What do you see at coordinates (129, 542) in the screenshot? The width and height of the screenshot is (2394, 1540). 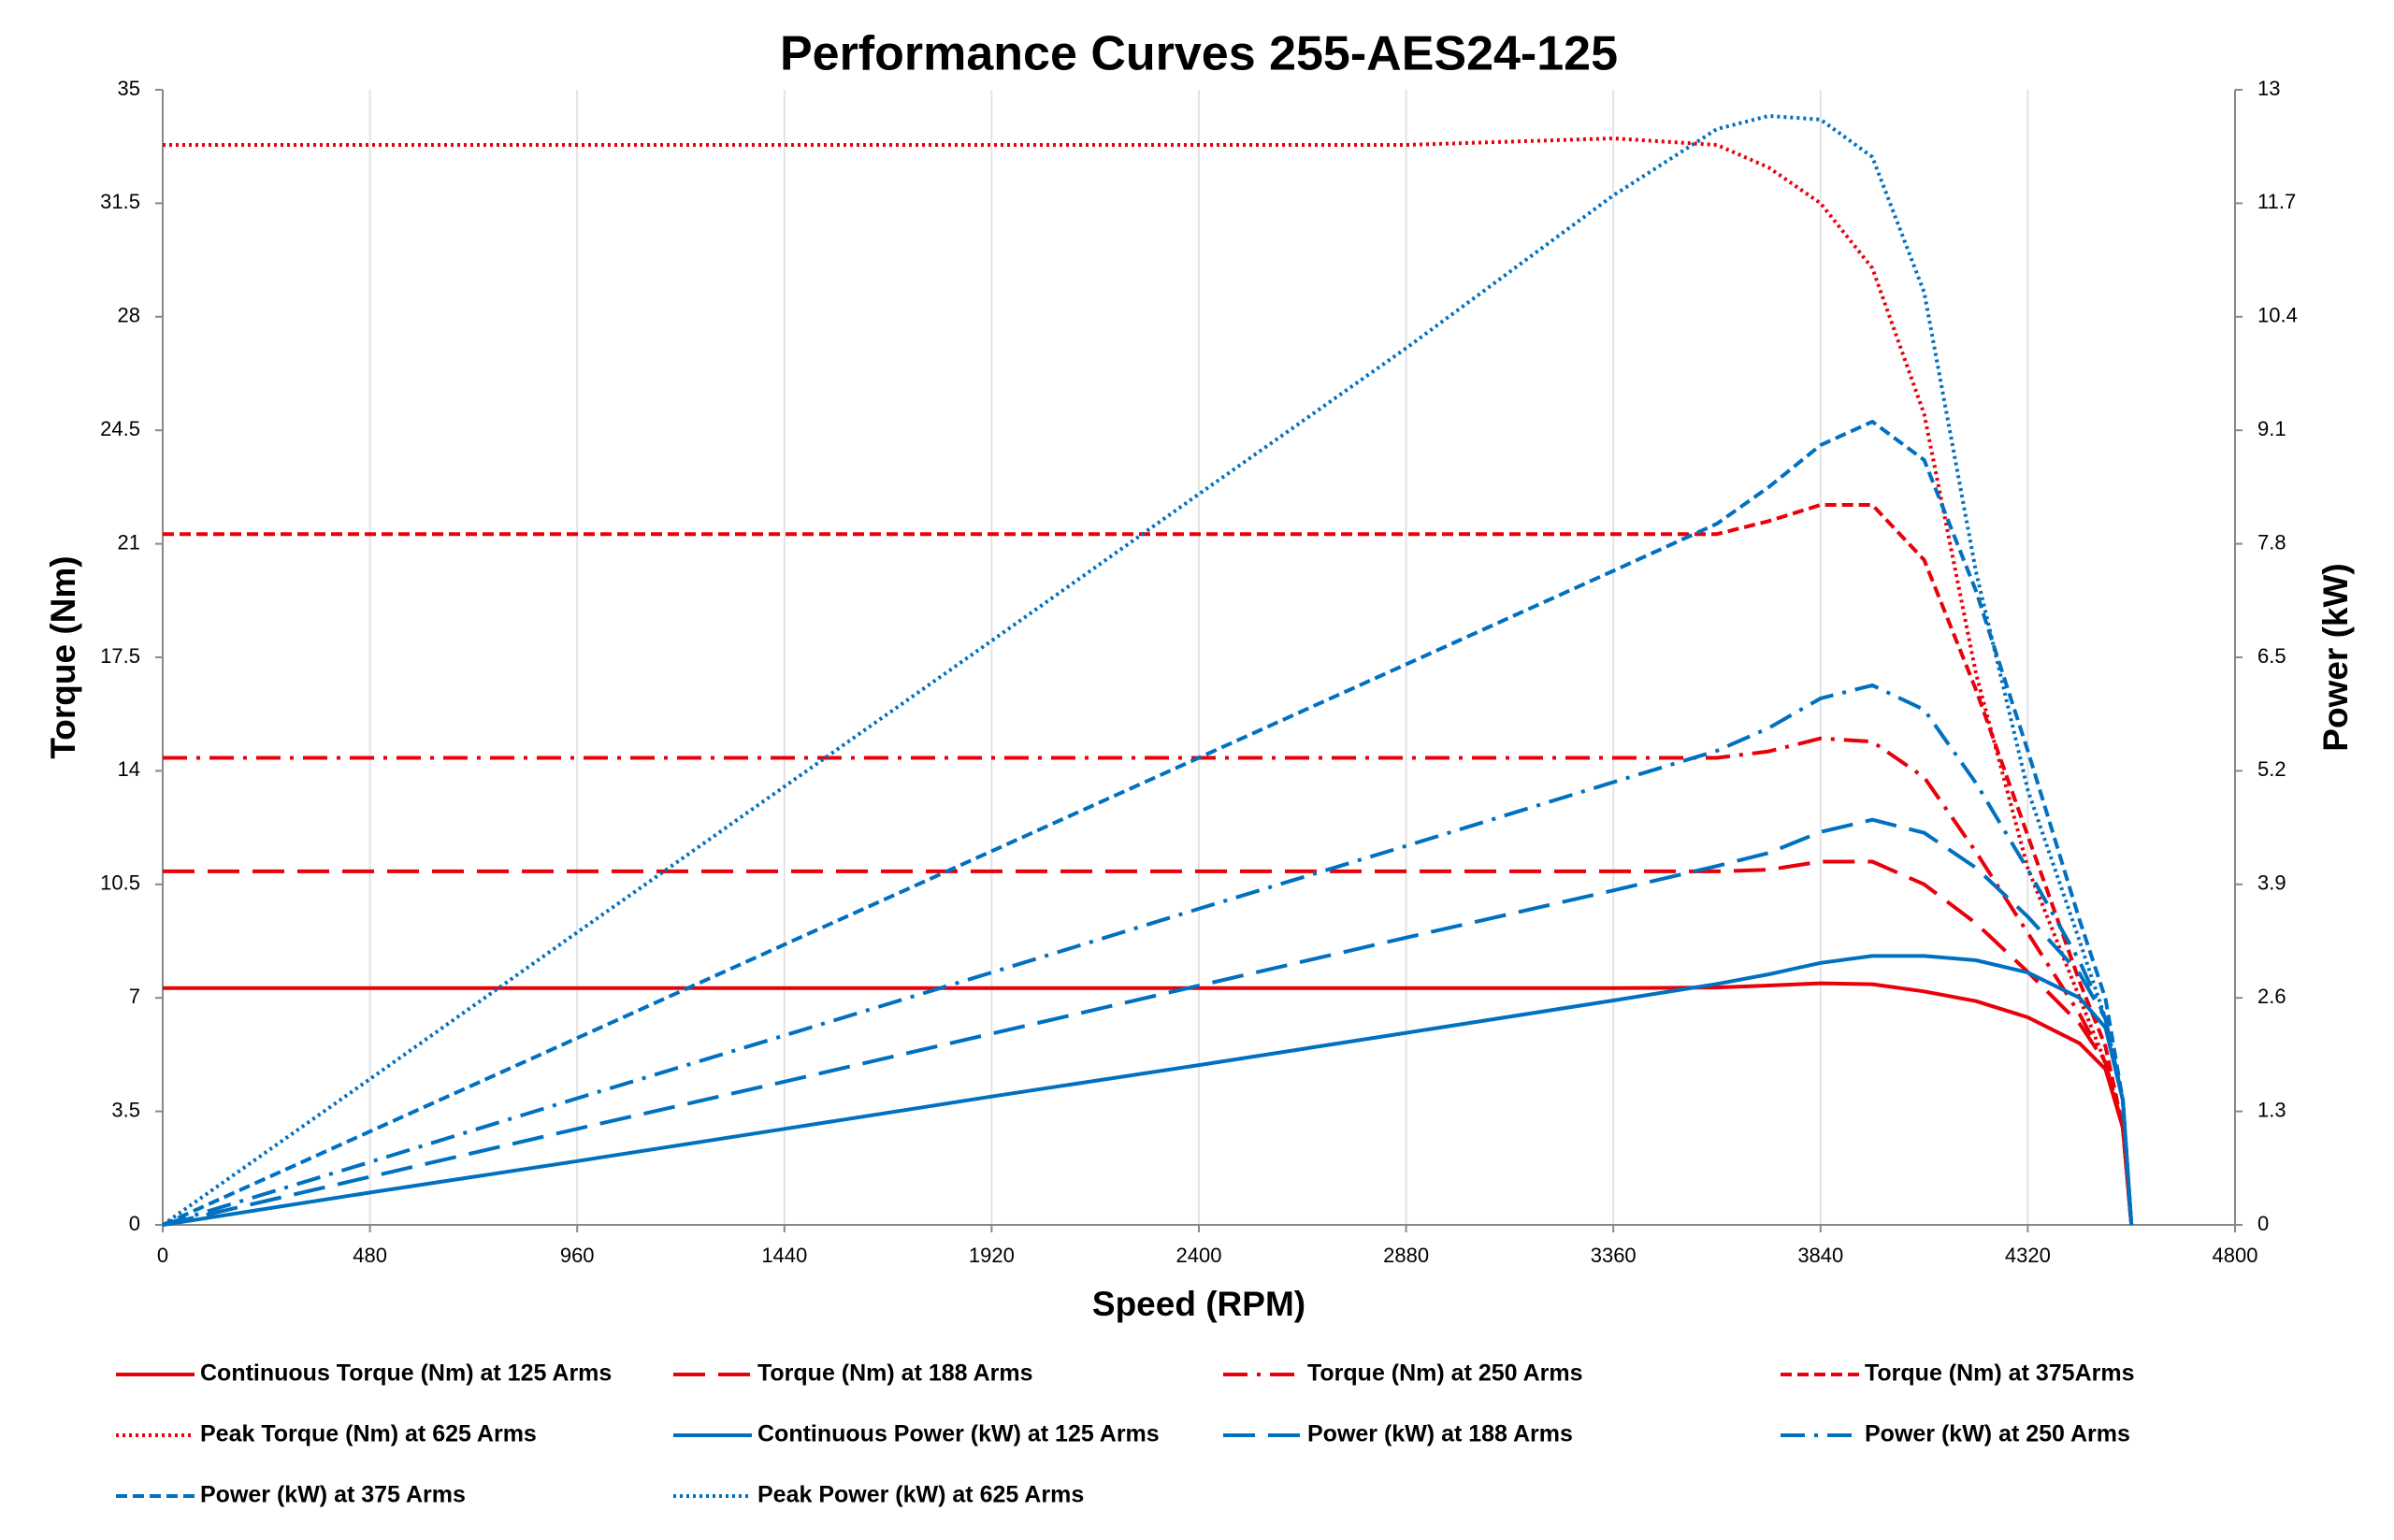 I see `y-tick-label: 21` at bounding box center [129, 542].